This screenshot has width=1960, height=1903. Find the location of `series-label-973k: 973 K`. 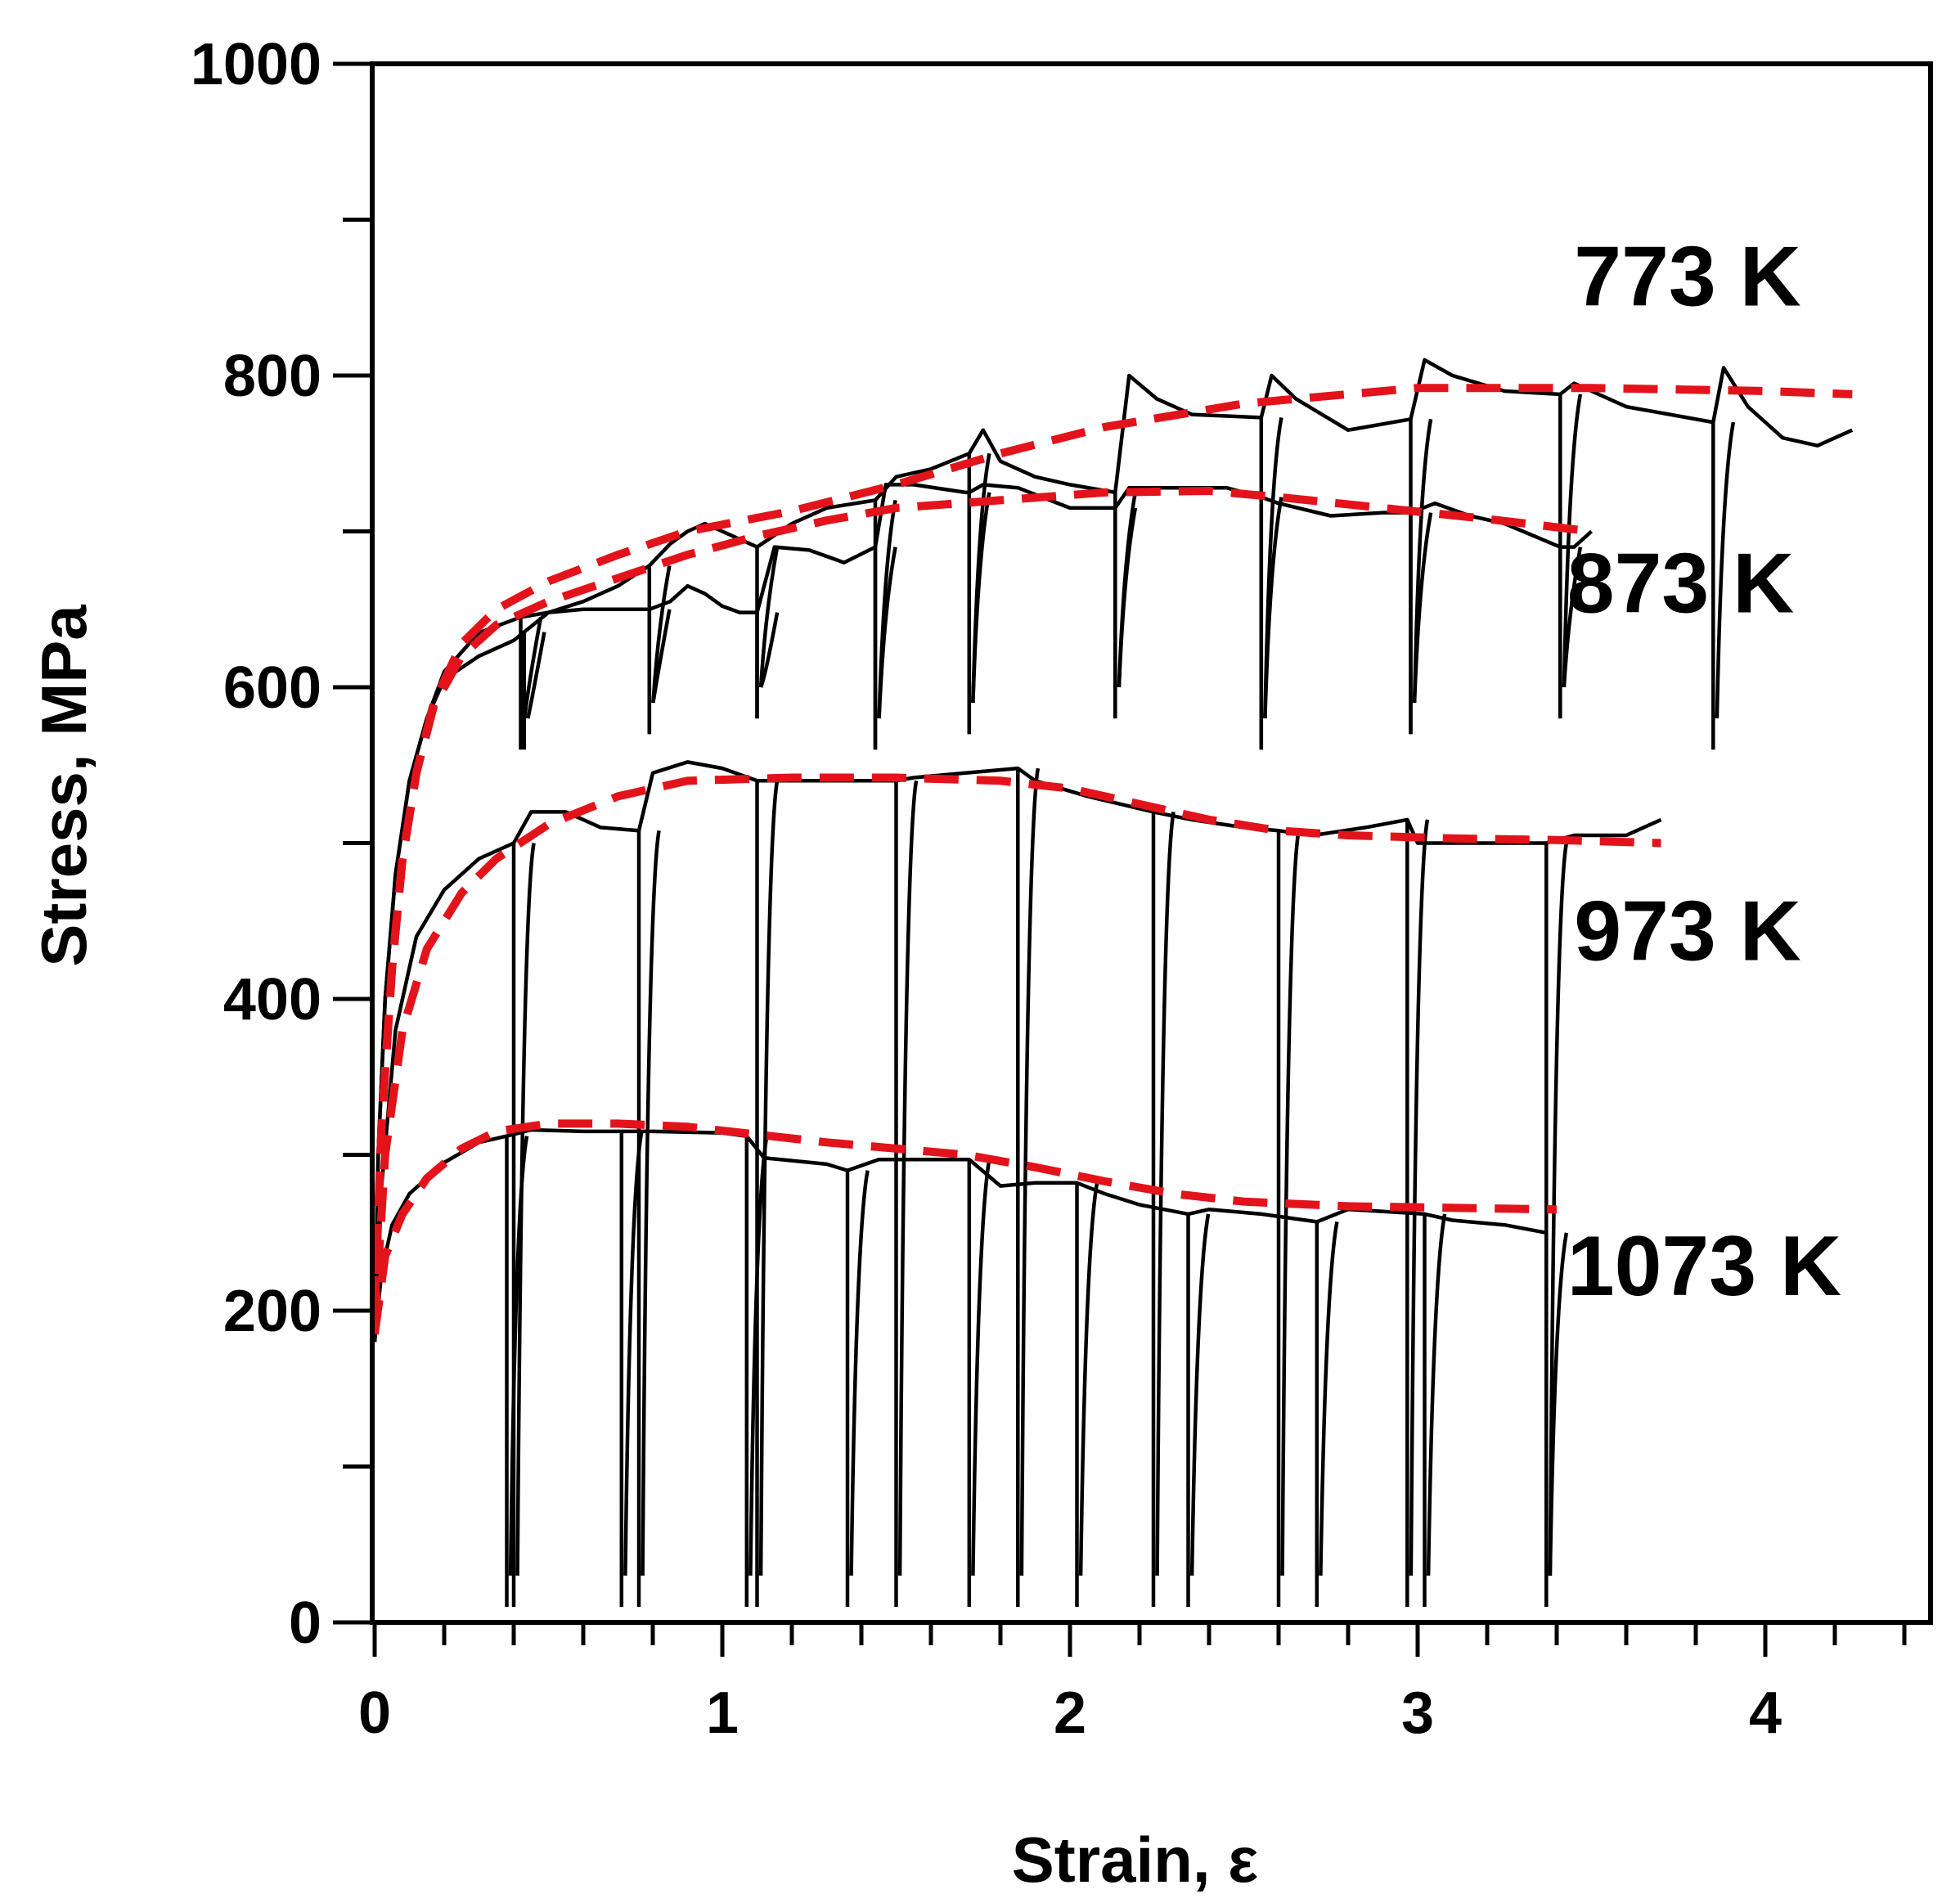

series-label-973k: 973 K is located at coordinates (1687, 931).